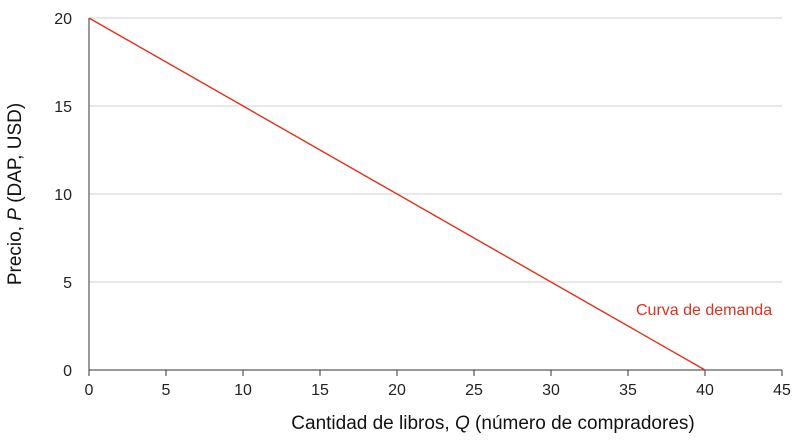 The height and width of the screenshot is (442, 810). I want to click on x-axis-label-suffix: (número de compradores), so click(582, 423).